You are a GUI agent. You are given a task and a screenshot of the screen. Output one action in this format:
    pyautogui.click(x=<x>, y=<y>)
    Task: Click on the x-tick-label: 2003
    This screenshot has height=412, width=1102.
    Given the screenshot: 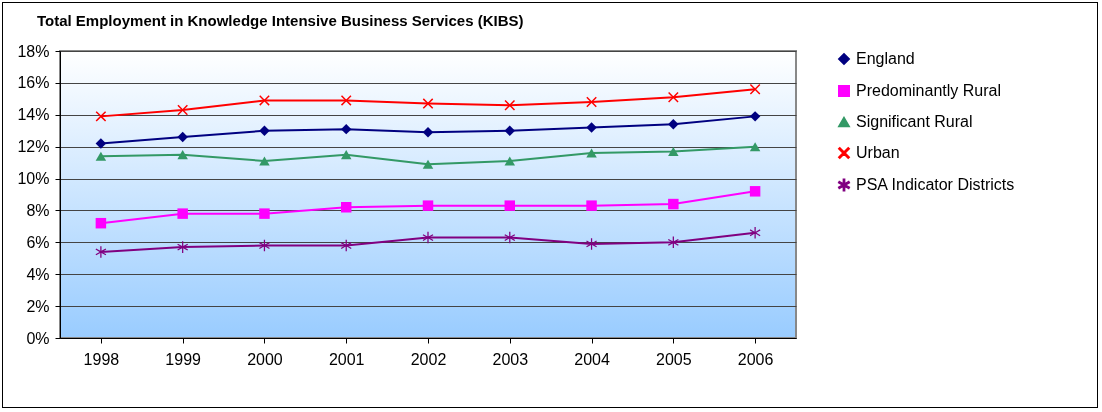 What is the action you would take?
    pyautogui.click(x=510, y=359)
    